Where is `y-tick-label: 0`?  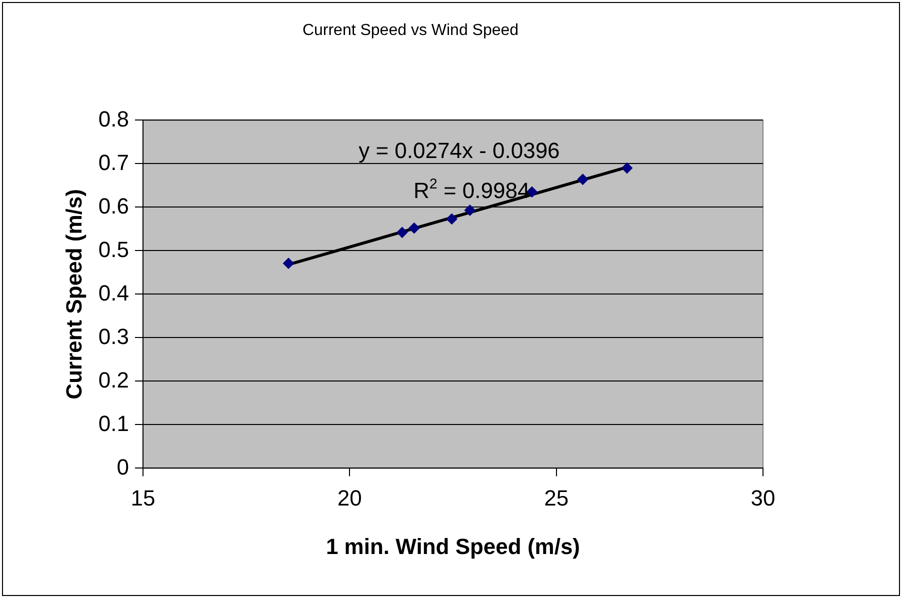
y-tick-label: 0 is located at coordinates (122, 467).